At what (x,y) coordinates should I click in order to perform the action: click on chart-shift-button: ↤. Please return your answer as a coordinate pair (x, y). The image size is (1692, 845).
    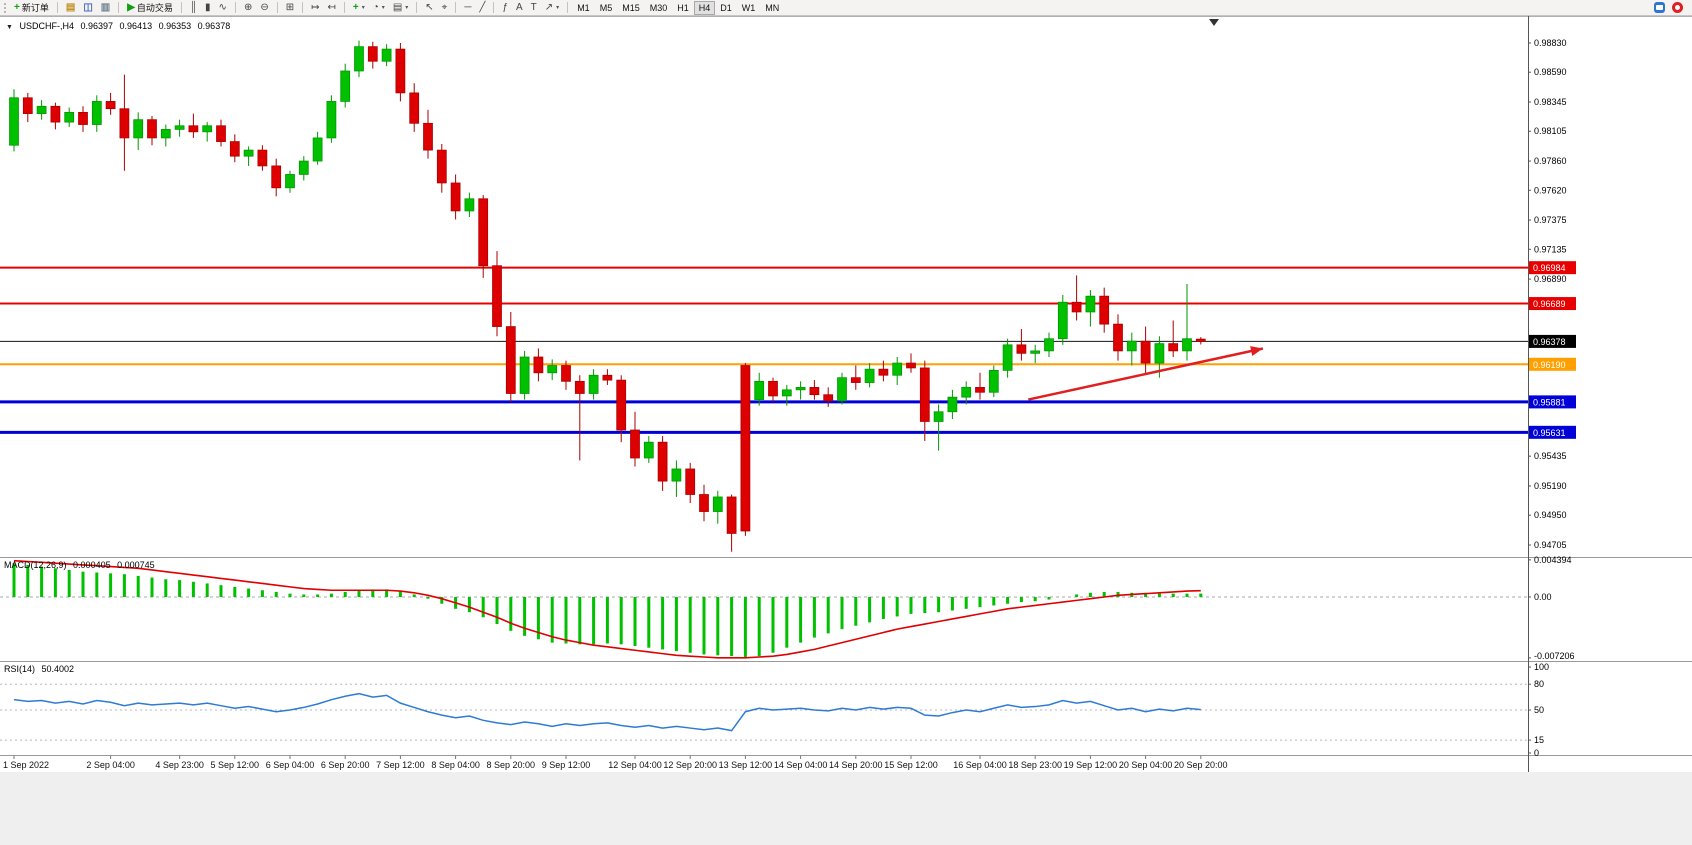
    Looking at the image, I should click on (332, 8).